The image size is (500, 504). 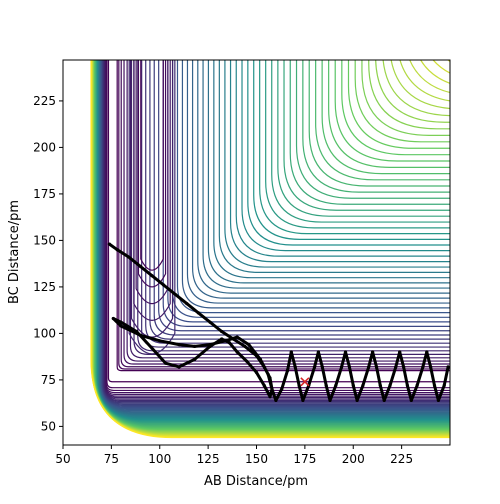 I want to click on y-tick-label: 150, so click(x=44, y=240).